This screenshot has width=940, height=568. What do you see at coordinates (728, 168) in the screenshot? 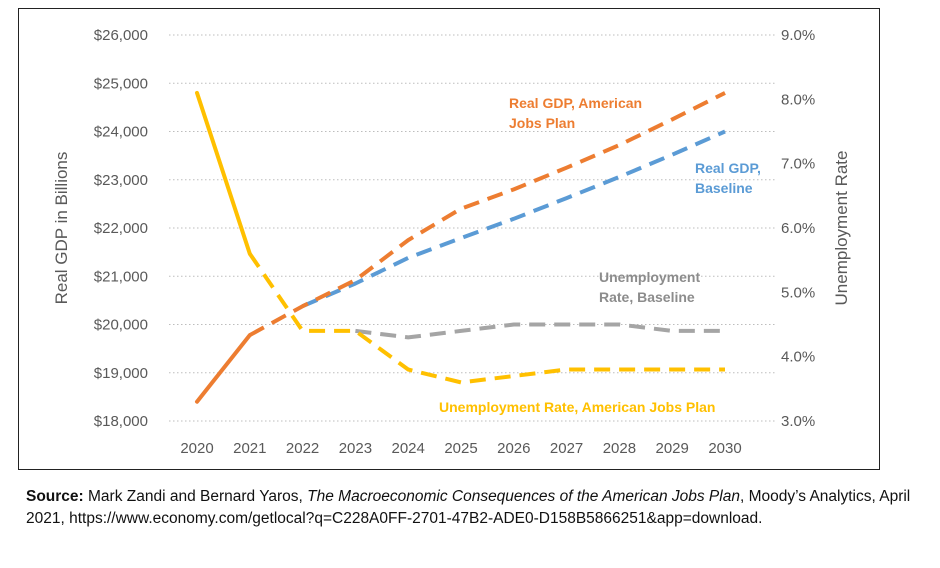
I see `series-annotation: Real GDP,` at bounding box center [728, 168].